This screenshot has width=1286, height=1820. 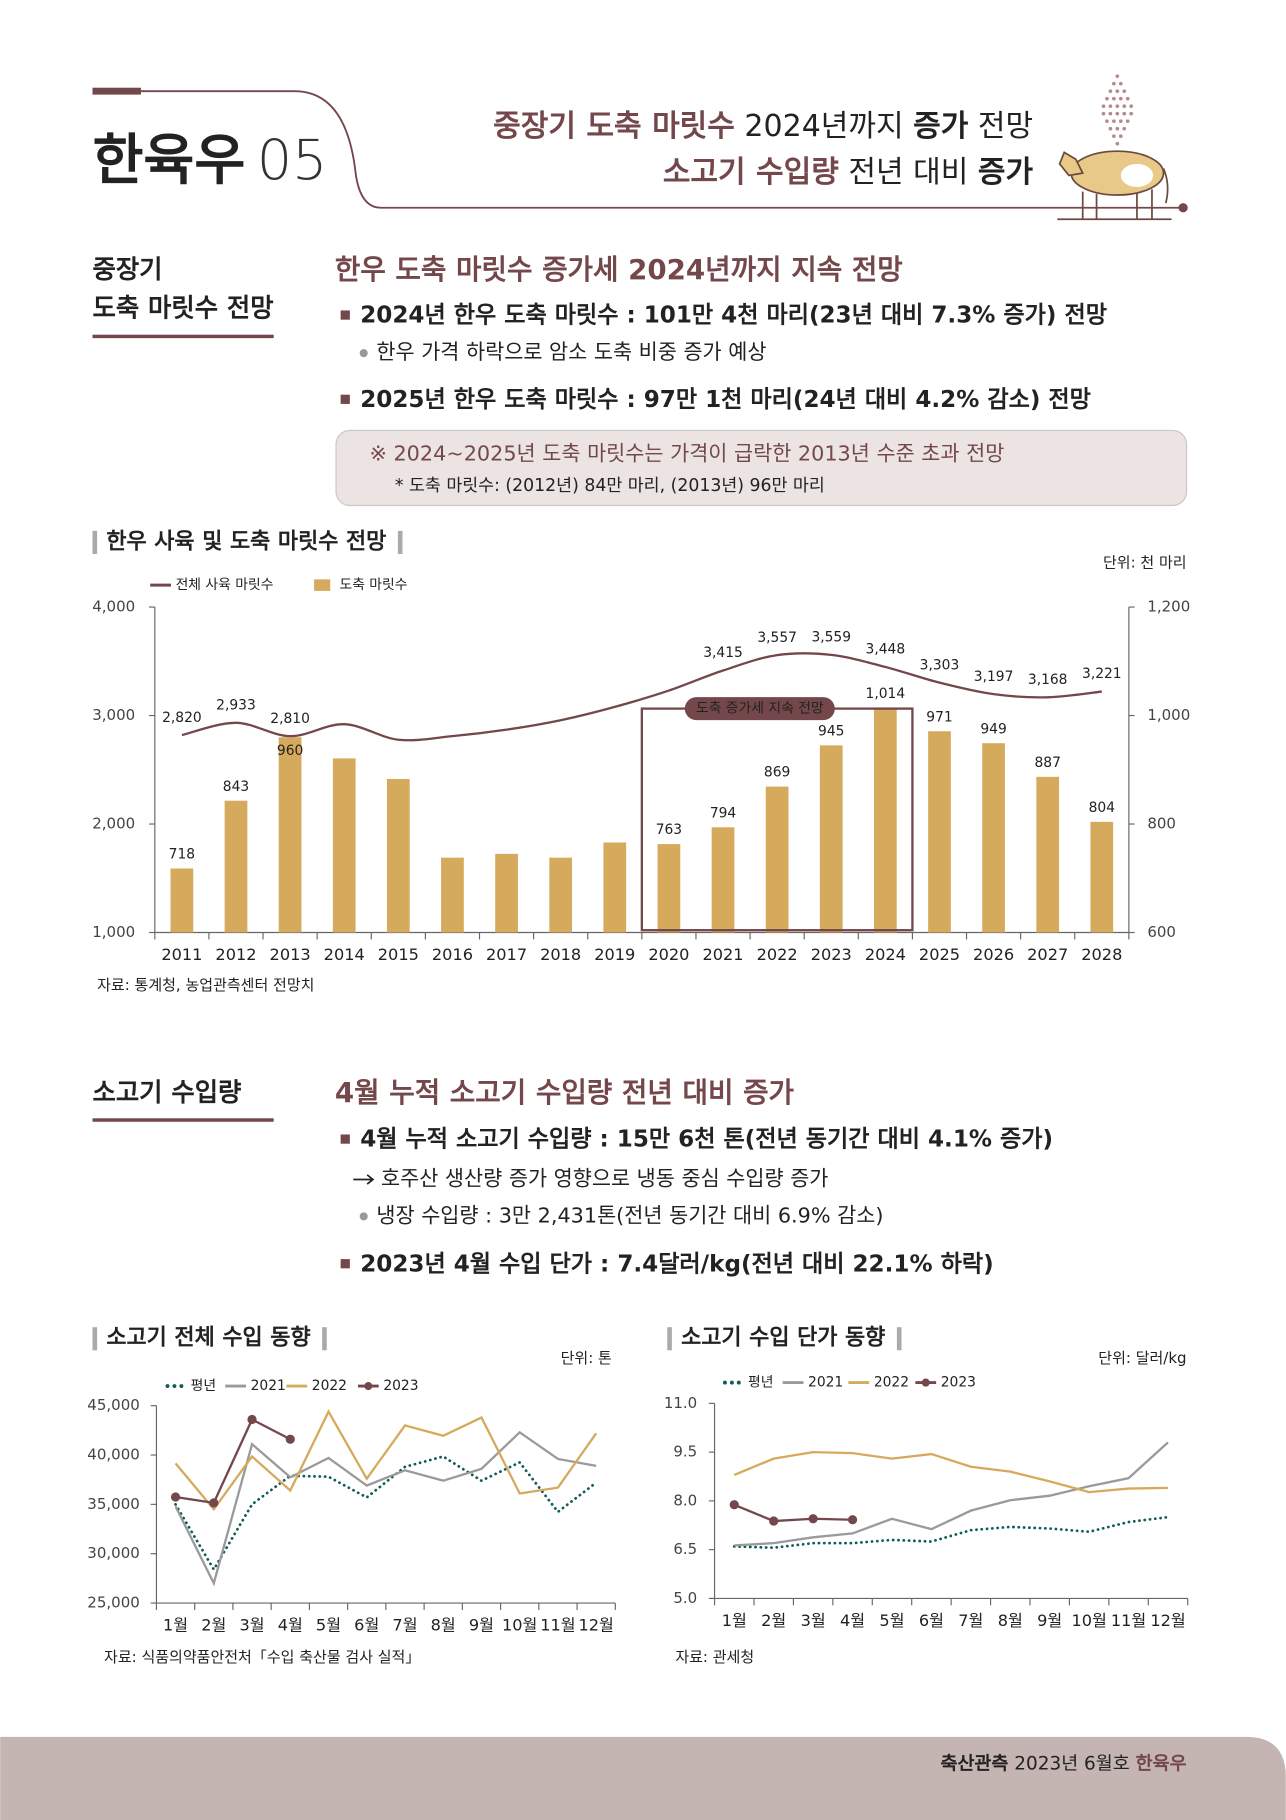 What do you see at coordinates (452, 954) in the screenshot?
I see `x-tick-label: 2016` at bounding box center [452, 954].